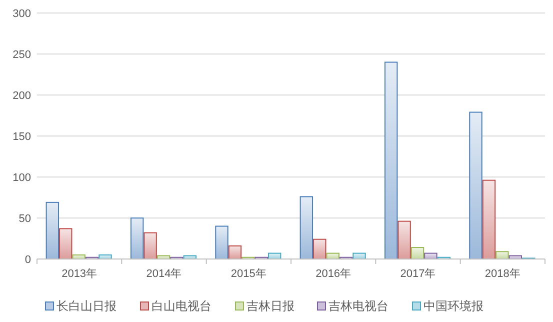 The width and height of the screenshot is (553, 322). Describe the element at coordinates (358, 306) in the screenshot. I see `legend-label: 吉林电视台` at that location.